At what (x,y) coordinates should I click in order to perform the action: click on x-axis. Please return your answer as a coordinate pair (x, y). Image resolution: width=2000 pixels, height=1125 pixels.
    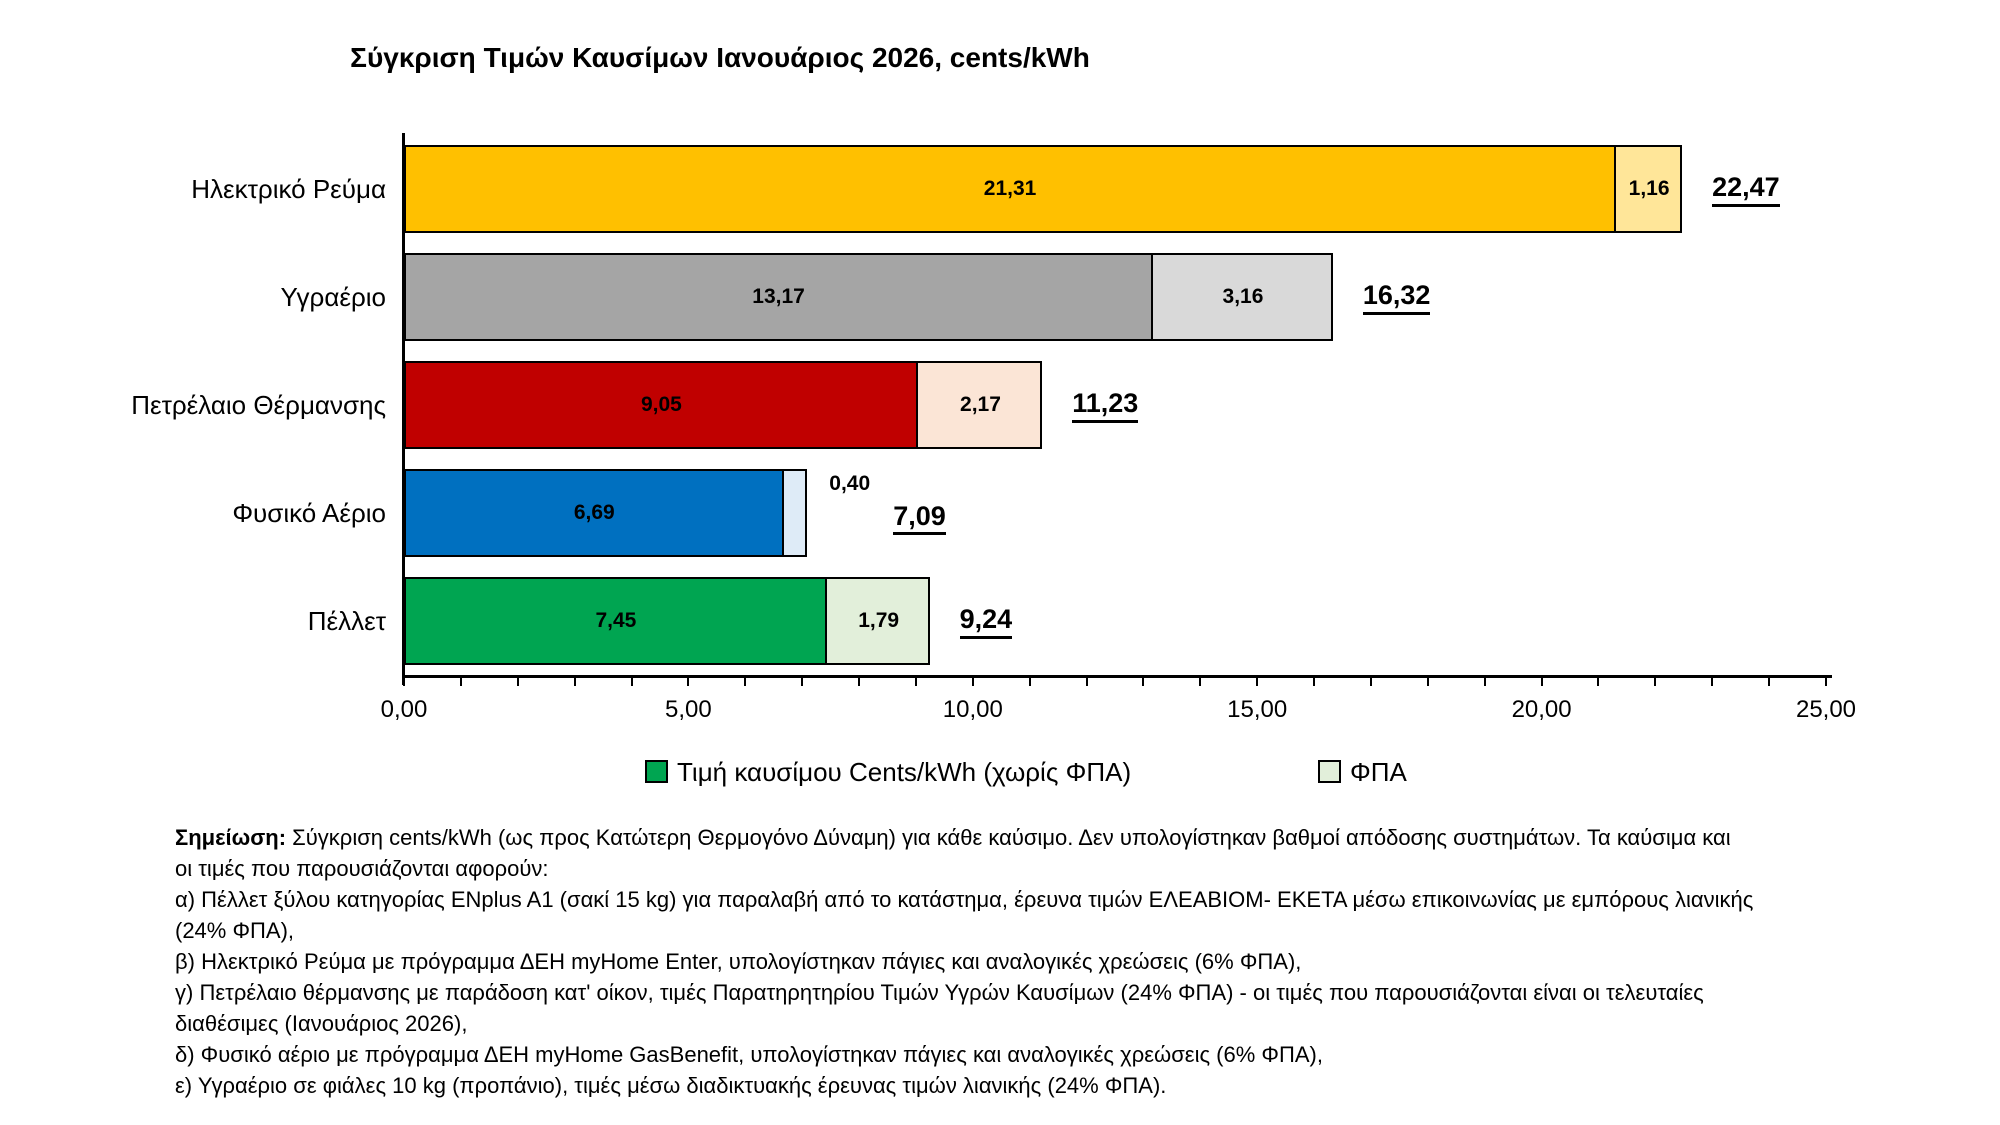
    Looking at the image, I should click on (1117, 676).